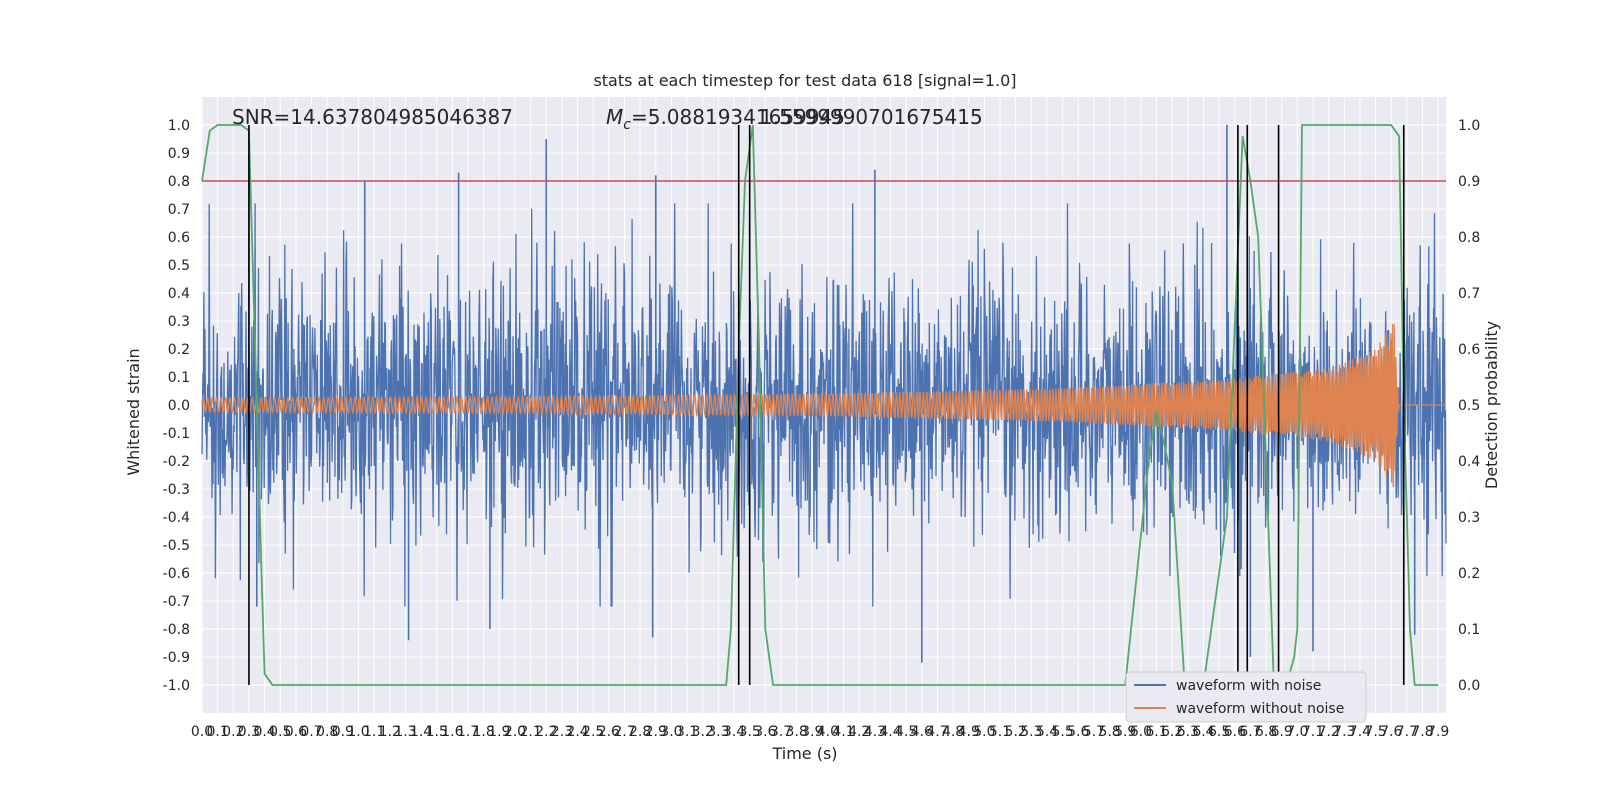 Image resolution: width=1600 pixels, height=800 pixels. What do you see at coordinates (734, 732) in the screenshot?
I see `x-tick-label: 3.4` at bounding box center [734, 732].